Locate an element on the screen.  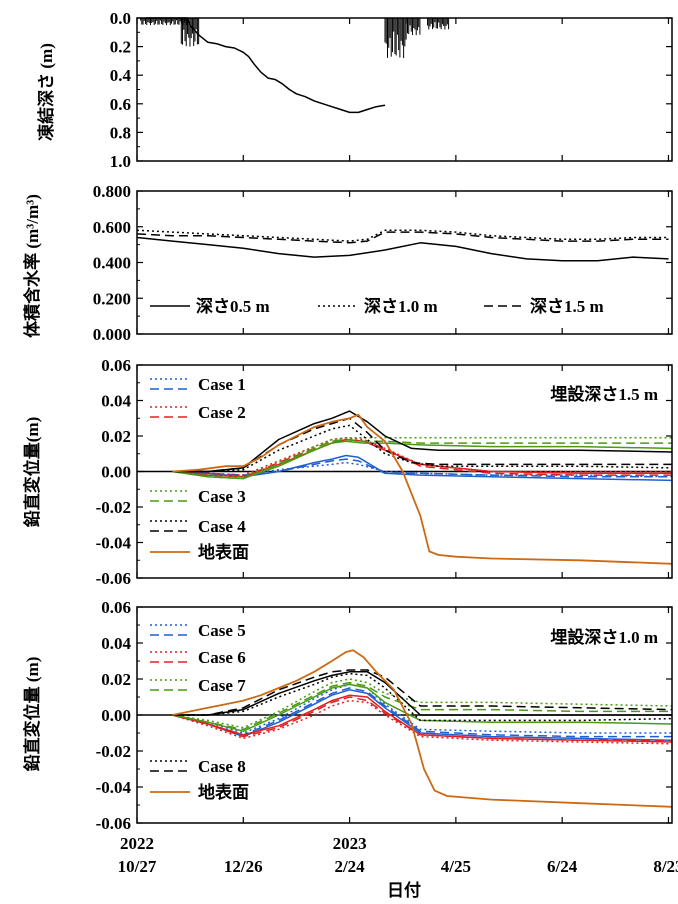
series-line-深さ1.0-m-dot is located at coordinates (402, 235).